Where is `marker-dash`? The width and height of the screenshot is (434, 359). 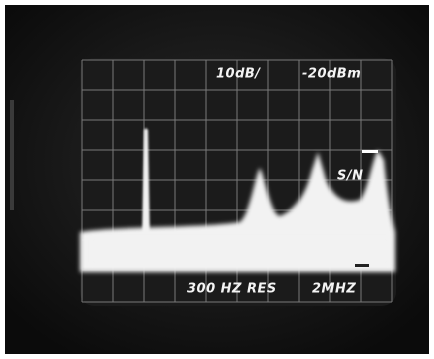 marker-dash is located at coordinates (362, 265).